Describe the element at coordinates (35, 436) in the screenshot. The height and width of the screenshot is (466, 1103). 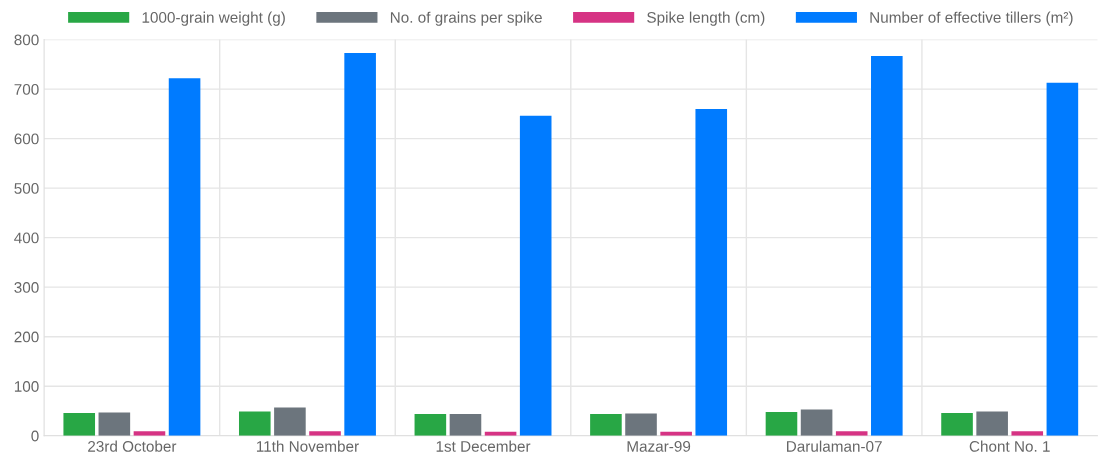
I see `y-tick-label: 0` at that location.